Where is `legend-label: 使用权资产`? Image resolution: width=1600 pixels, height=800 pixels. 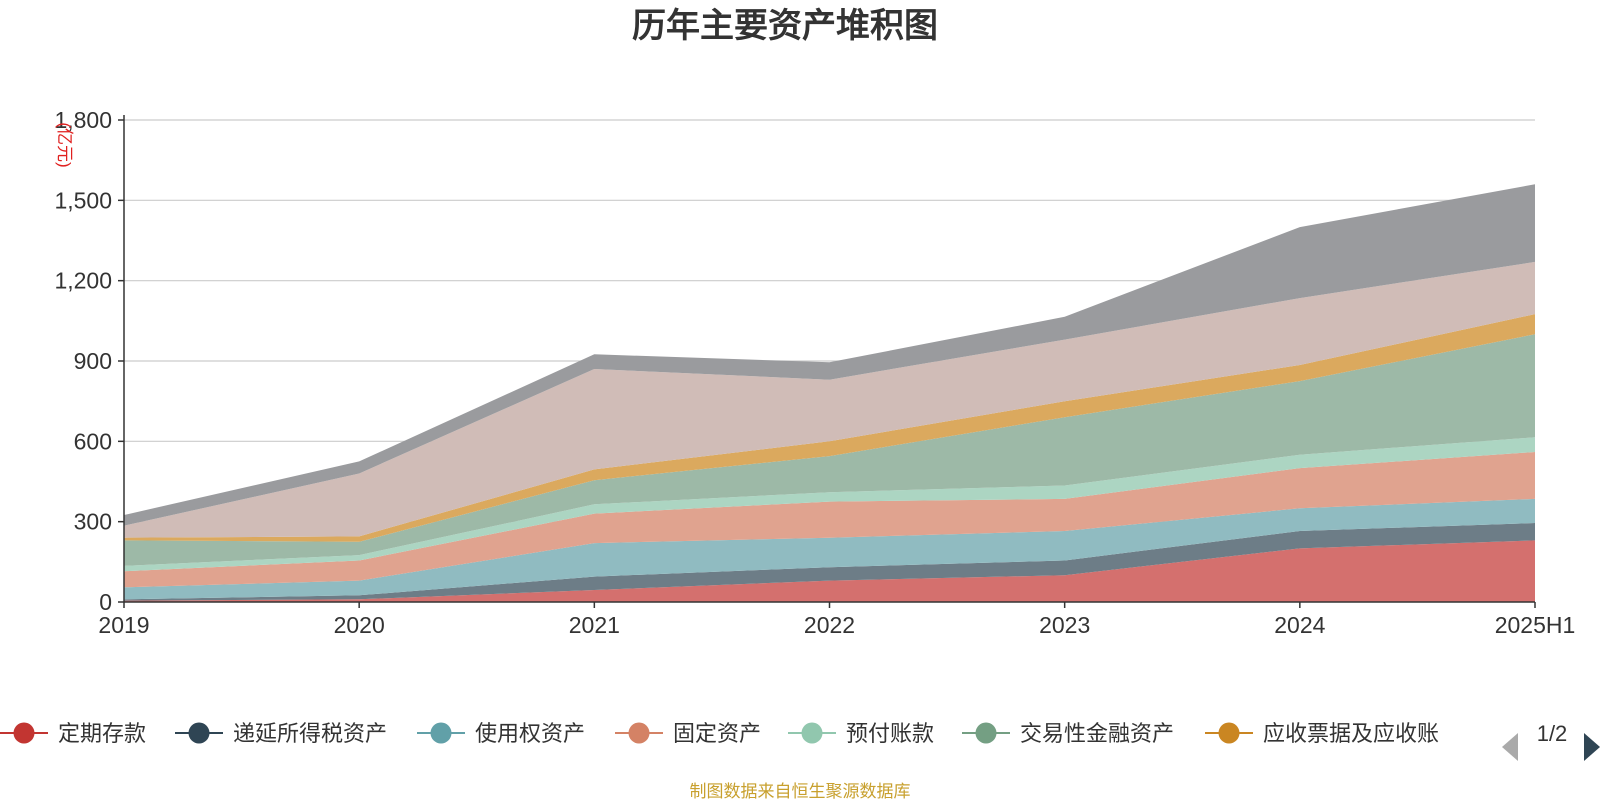
legend-label: 使用权资产 is located at coordinates (530, 733).